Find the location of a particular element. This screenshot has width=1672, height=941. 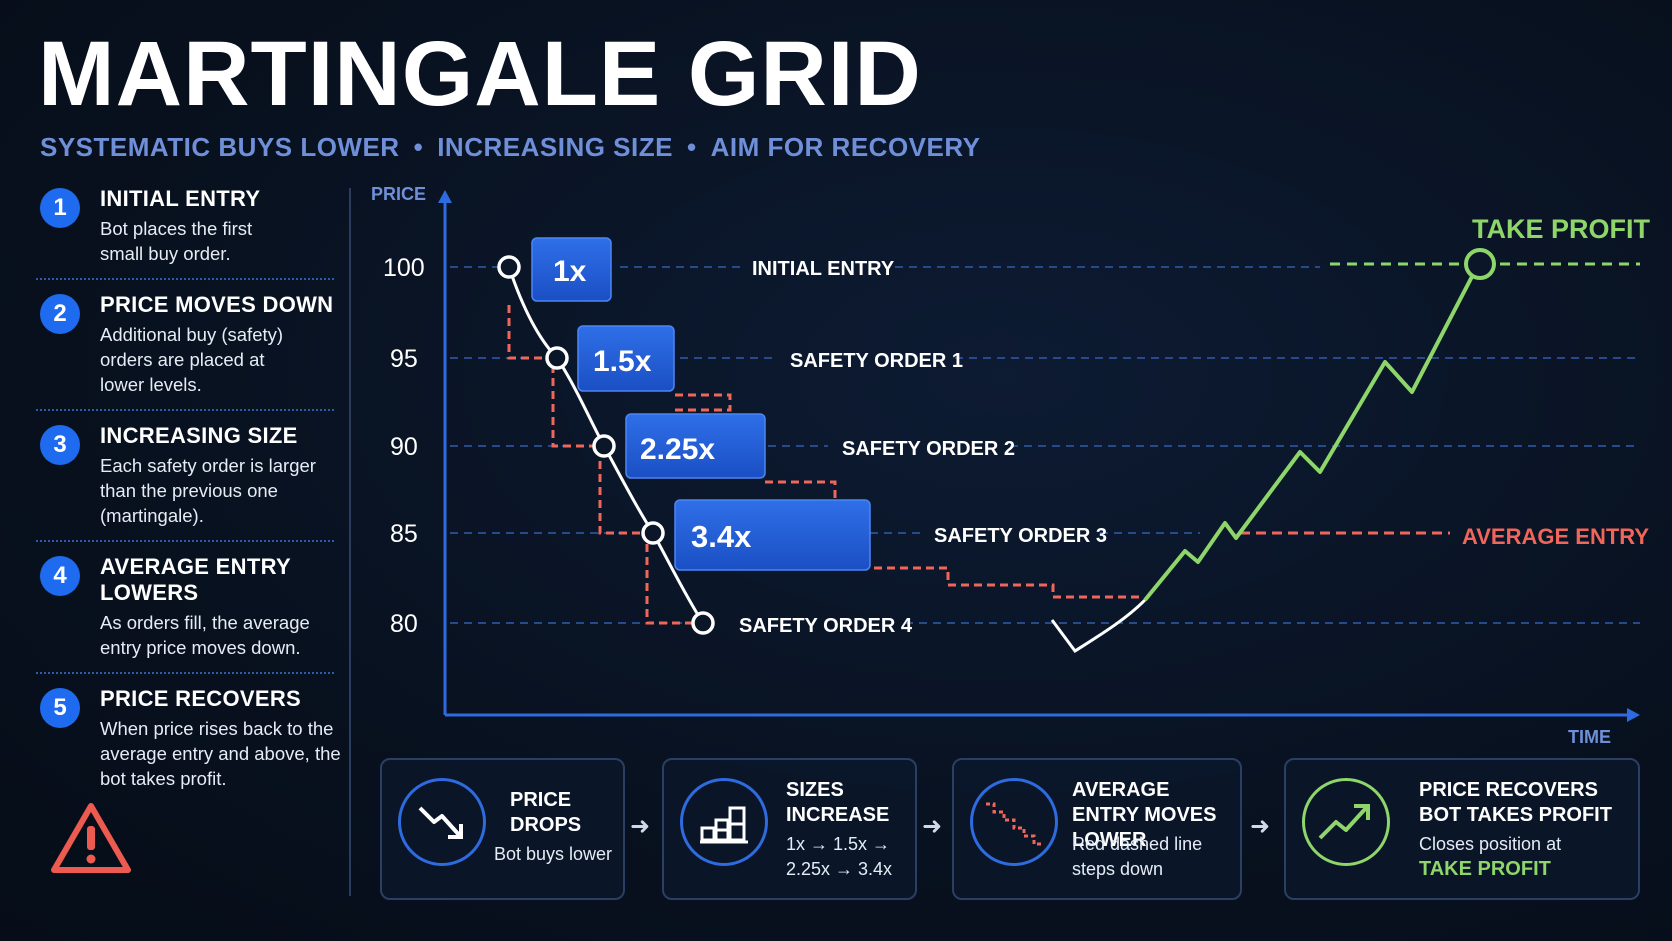

average-entry-steps-upper is located at coordinates (703, 401).